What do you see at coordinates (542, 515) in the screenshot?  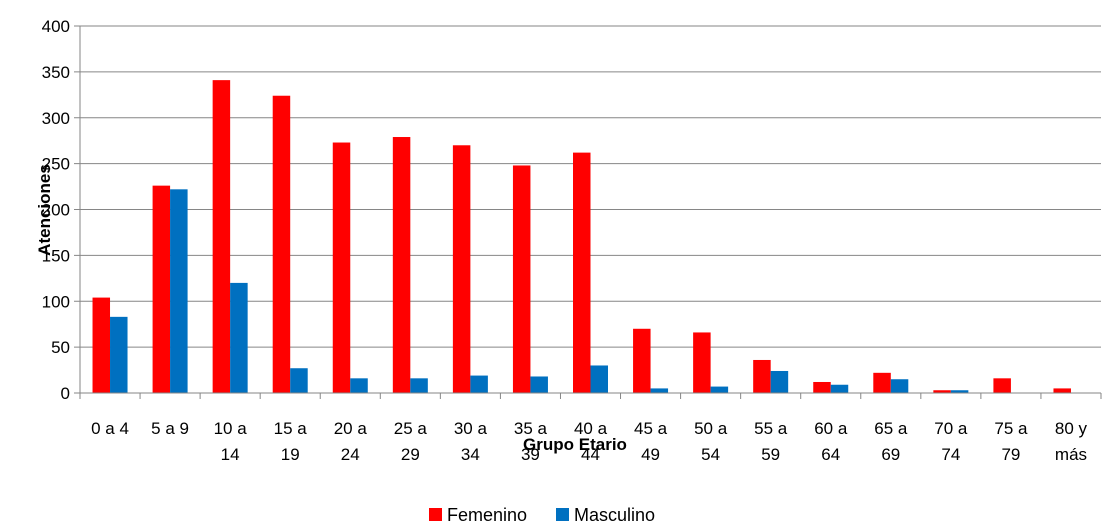 I see `legend: Femenino Masculino` at bounding box center [542, 515].